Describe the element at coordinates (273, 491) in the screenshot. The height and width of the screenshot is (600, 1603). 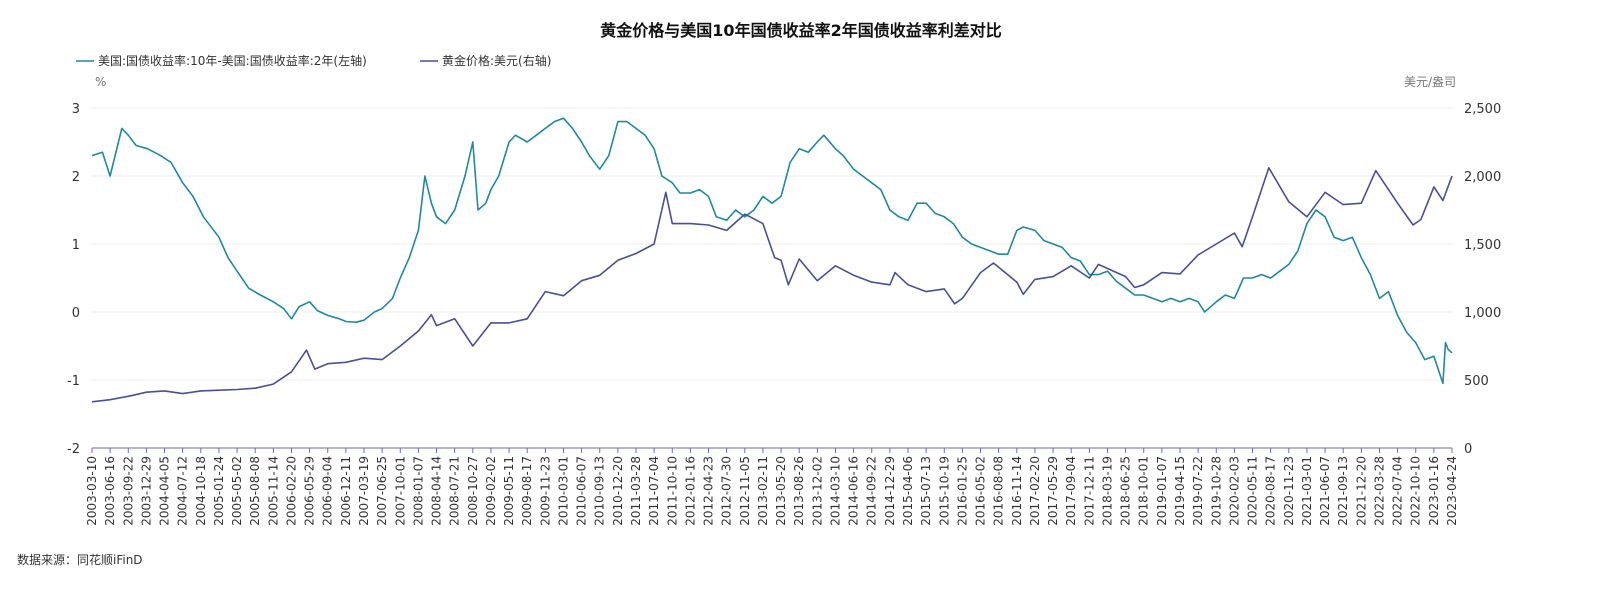
I see `x-tick-label: 2005-11-14` at that location.